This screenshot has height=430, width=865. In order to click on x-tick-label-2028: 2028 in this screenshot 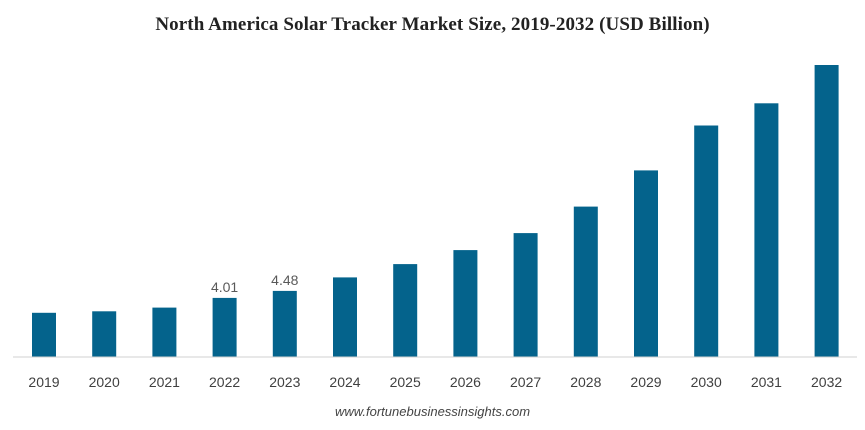, I will do `click(585, 382)`.